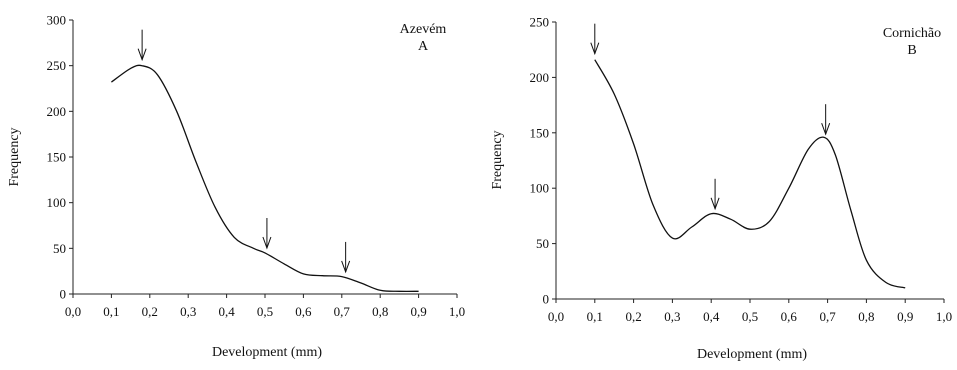  I want to click on chart-a-x-tick-label: 1,0, so click(457, 311).